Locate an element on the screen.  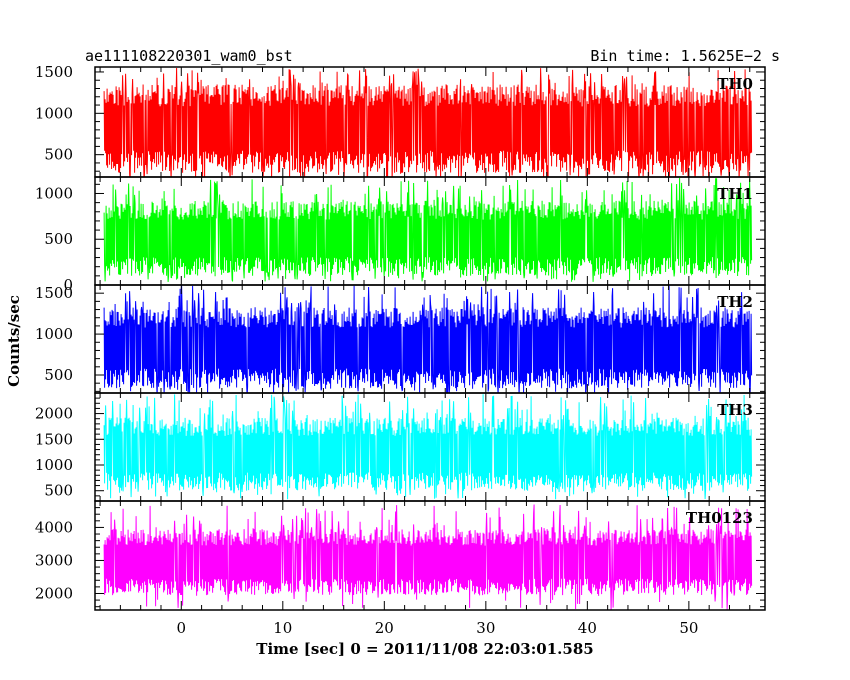
panel-label: TH1 is located at coordinates (735, 194).